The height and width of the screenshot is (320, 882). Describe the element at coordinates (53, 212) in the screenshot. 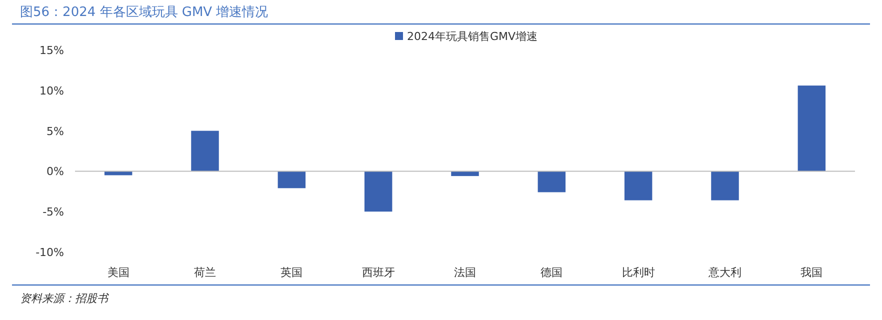

I see `y-tick-label: -5%` at that location.